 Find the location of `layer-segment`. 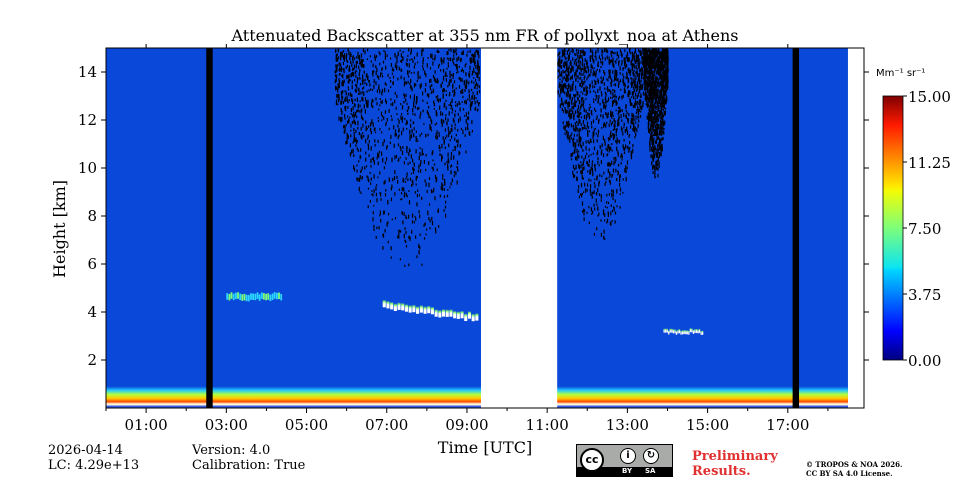

layer-segment is located at coordinates (279, 296).